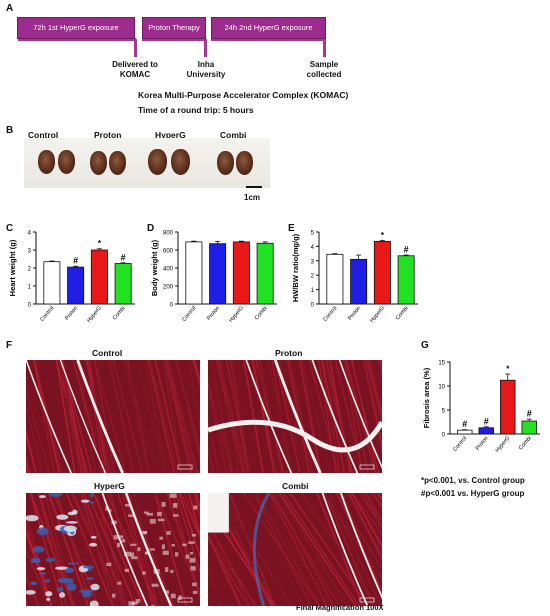  I want to click on x-tick-label: Proton, so click(482, 443).